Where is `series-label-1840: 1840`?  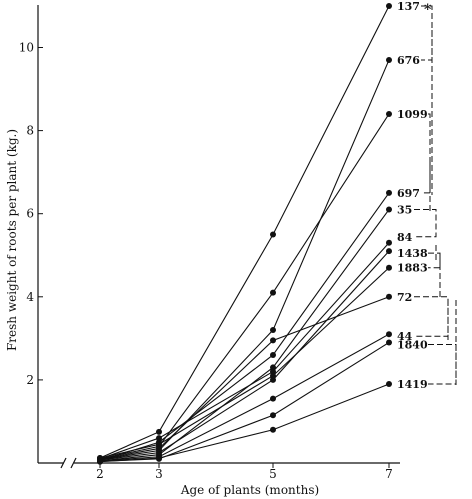
series-label-1840: 1840 is located at coordinates (412, 345).